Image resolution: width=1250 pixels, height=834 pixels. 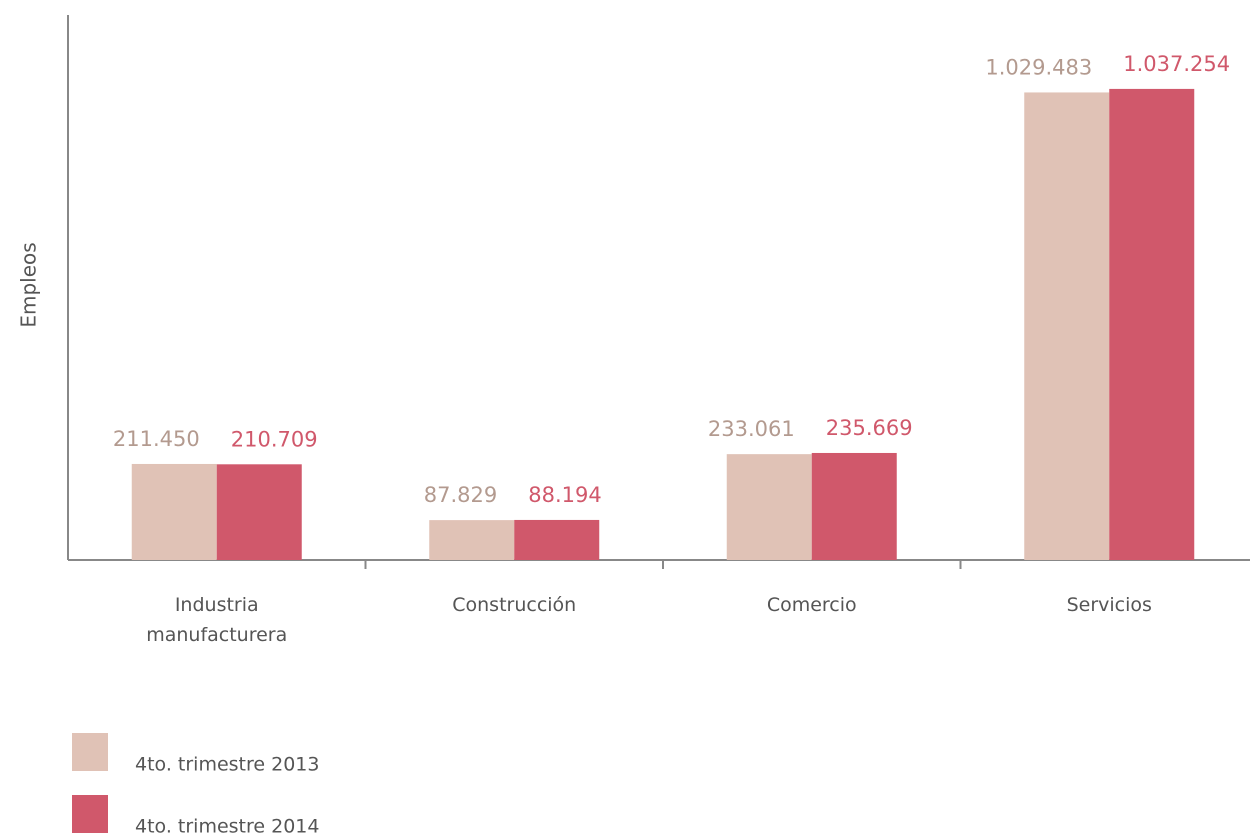 I want to click on value-label: 1.029.483, so click(x=1038, y=67).